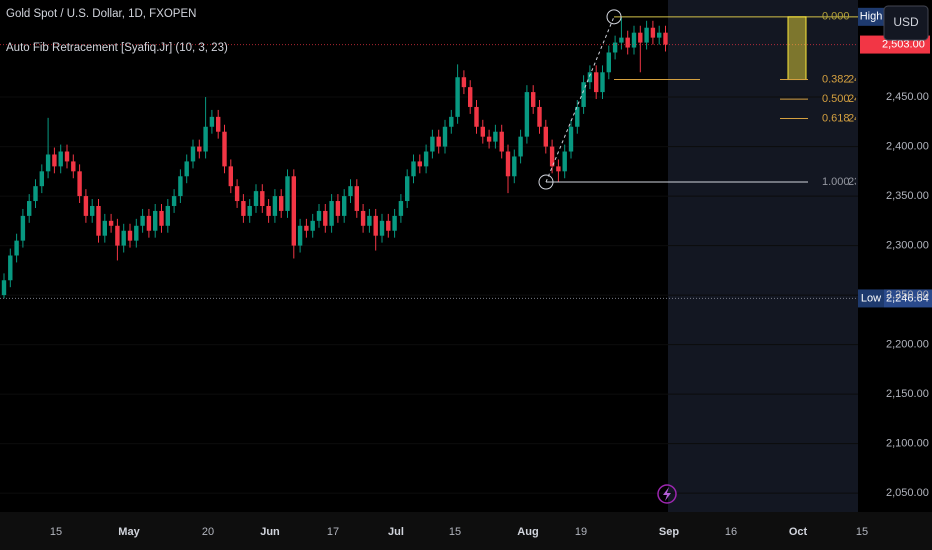 The height and width of the screenshot is (550, 932). Describe the element at coordinates (797, 48) in the screenshot. I see `fib-zone` at that location.